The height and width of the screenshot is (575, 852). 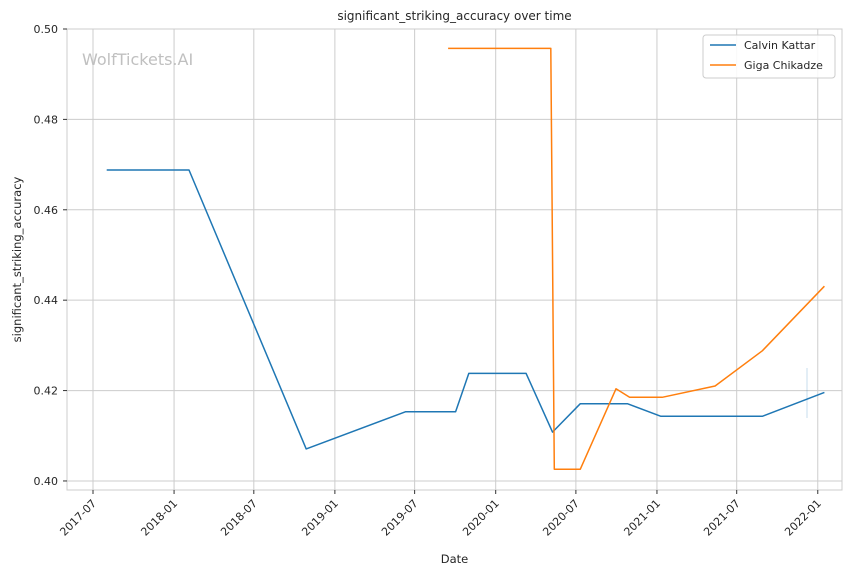 What do you see at coordinates (46, 481) in the screenshot?
I see `y-tick-label: 0.40` at bounding box center [46, 481].